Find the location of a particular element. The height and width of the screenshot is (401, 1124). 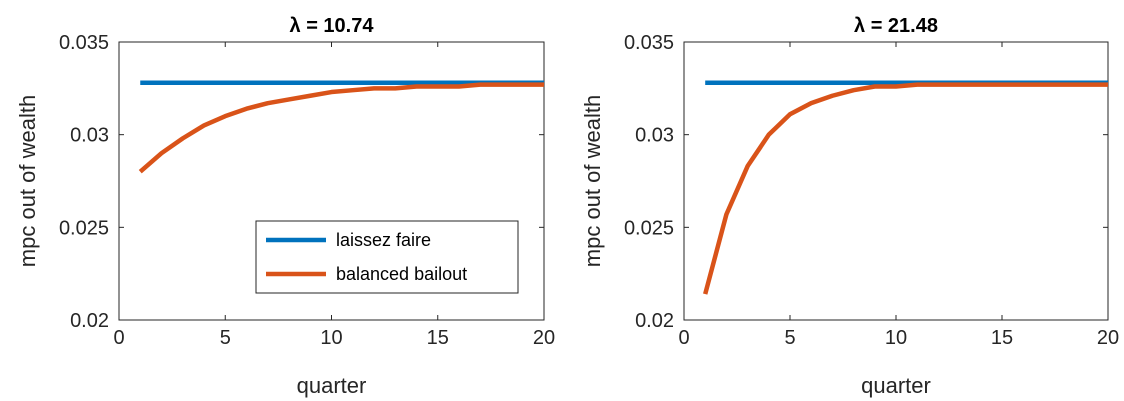

legend: laissez faire balanced bailout is located at coordinates (387, 257).